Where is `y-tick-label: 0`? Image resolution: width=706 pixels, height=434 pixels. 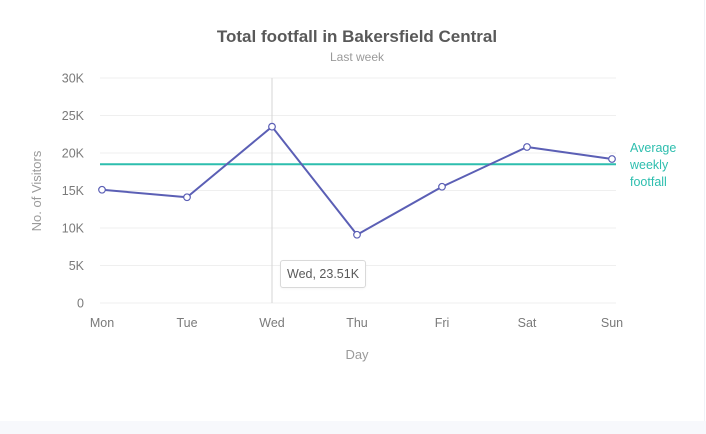
y-tick-label: 0 is located at coordinates (80, 304).